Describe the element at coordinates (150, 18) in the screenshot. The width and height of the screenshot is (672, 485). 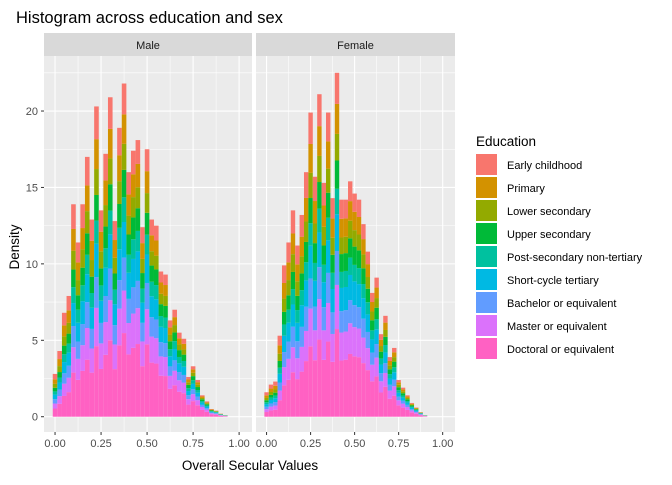
I see `chart-title: Histogram across education and sex` at that location.